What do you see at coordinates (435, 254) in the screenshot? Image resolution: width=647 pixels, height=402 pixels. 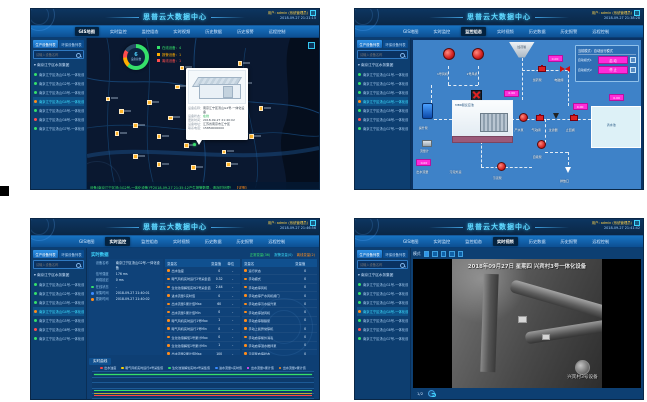 I see `layout-4-button` at bounding box center [435, 254].